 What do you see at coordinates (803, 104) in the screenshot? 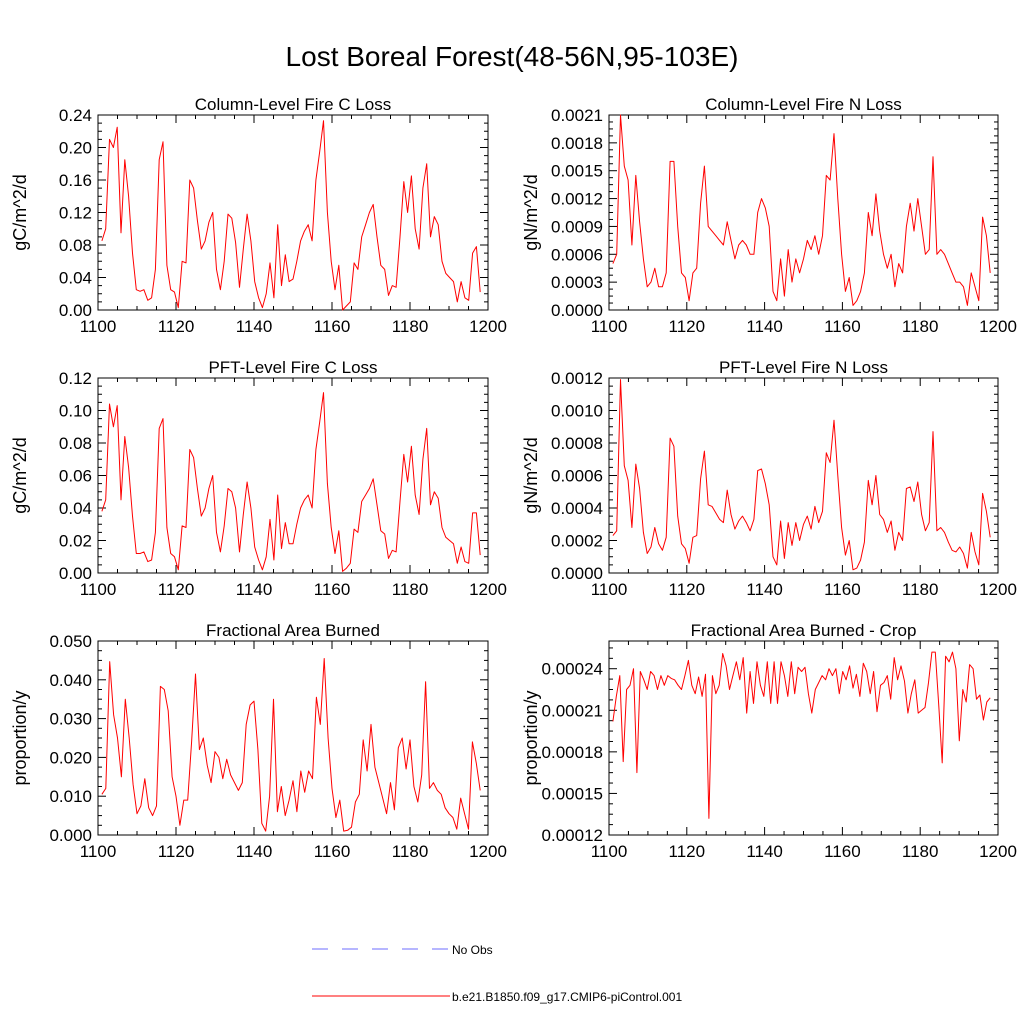
I see `panel-title: Column-Level Fire N Loss` at bounding box center [803, 104].